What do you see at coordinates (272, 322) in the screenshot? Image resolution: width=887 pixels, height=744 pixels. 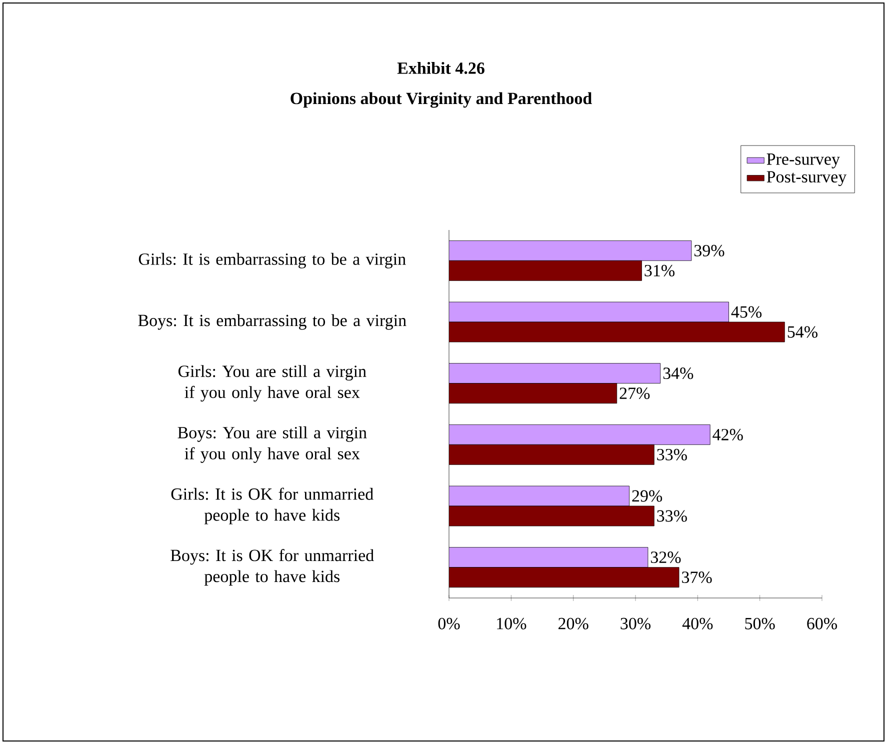 I see `y-tick-label: Boys: It is embarrassing to be a virgin` at bounding box center [272, 322].